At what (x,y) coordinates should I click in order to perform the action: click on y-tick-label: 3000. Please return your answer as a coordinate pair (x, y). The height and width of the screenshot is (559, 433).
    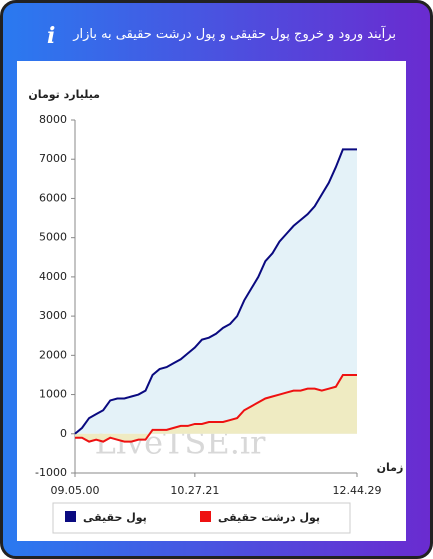
    Looking at the image, I should click on (53, 315).